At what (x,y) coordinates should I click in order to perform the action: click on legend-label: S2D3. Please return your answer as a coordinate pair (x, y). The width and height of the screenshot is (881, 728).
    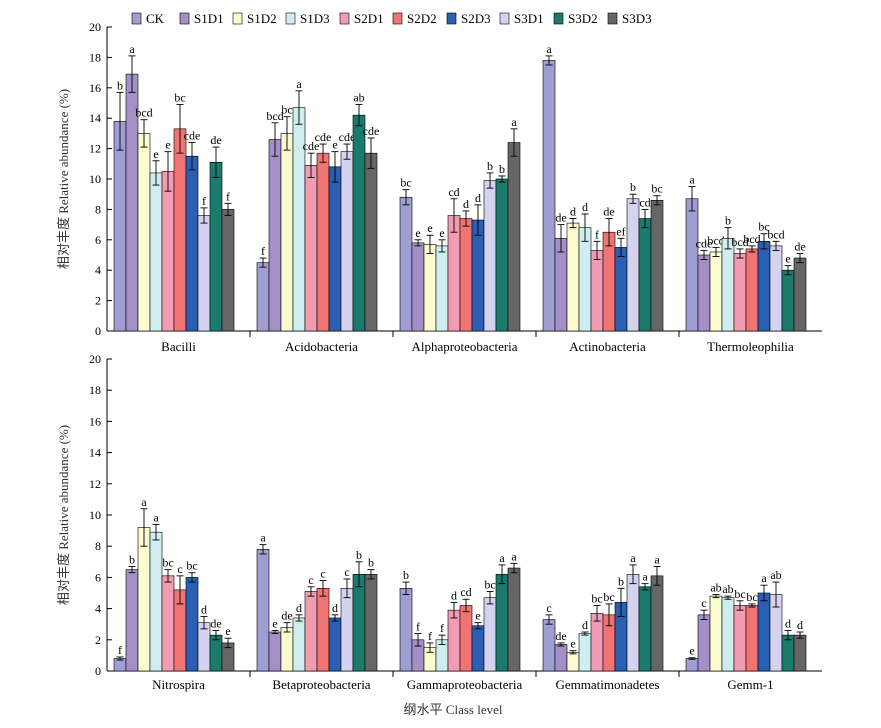
    Looking at the image, I should click on (476, 18).